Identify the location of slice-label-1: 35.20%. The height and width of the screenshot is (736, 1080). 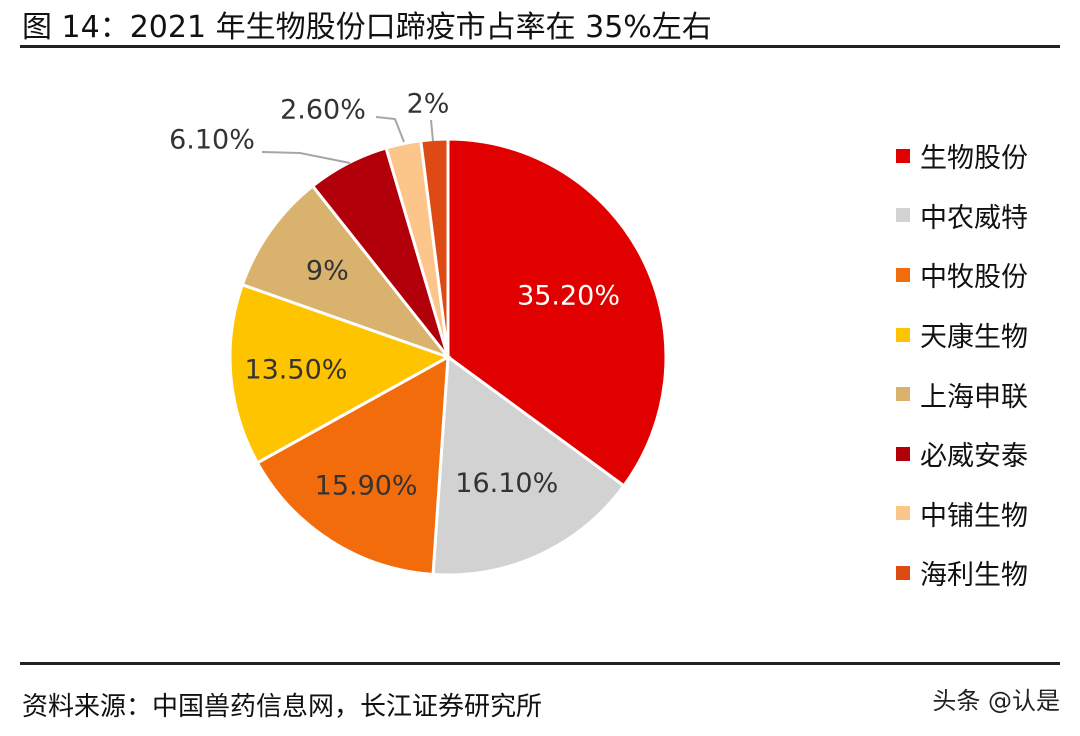
(568, 295).